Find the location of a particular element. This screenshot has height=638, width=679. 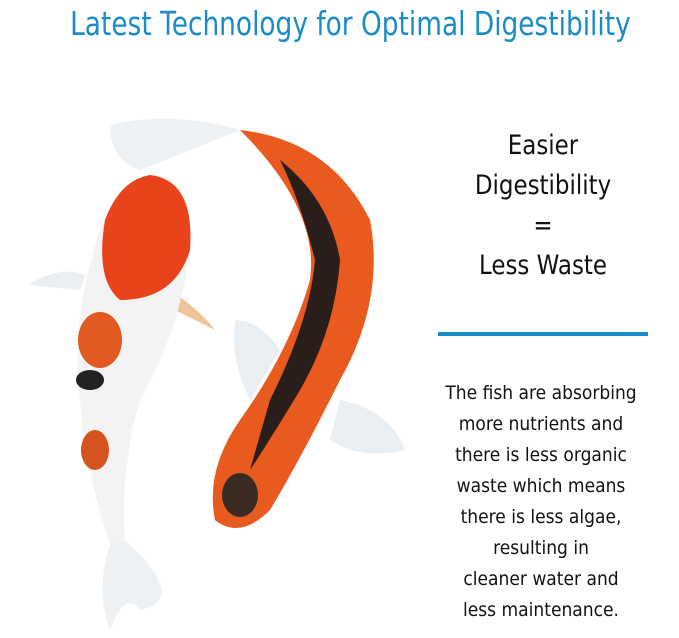

description-line: less maintenance. is located at coordinates (540, 610).